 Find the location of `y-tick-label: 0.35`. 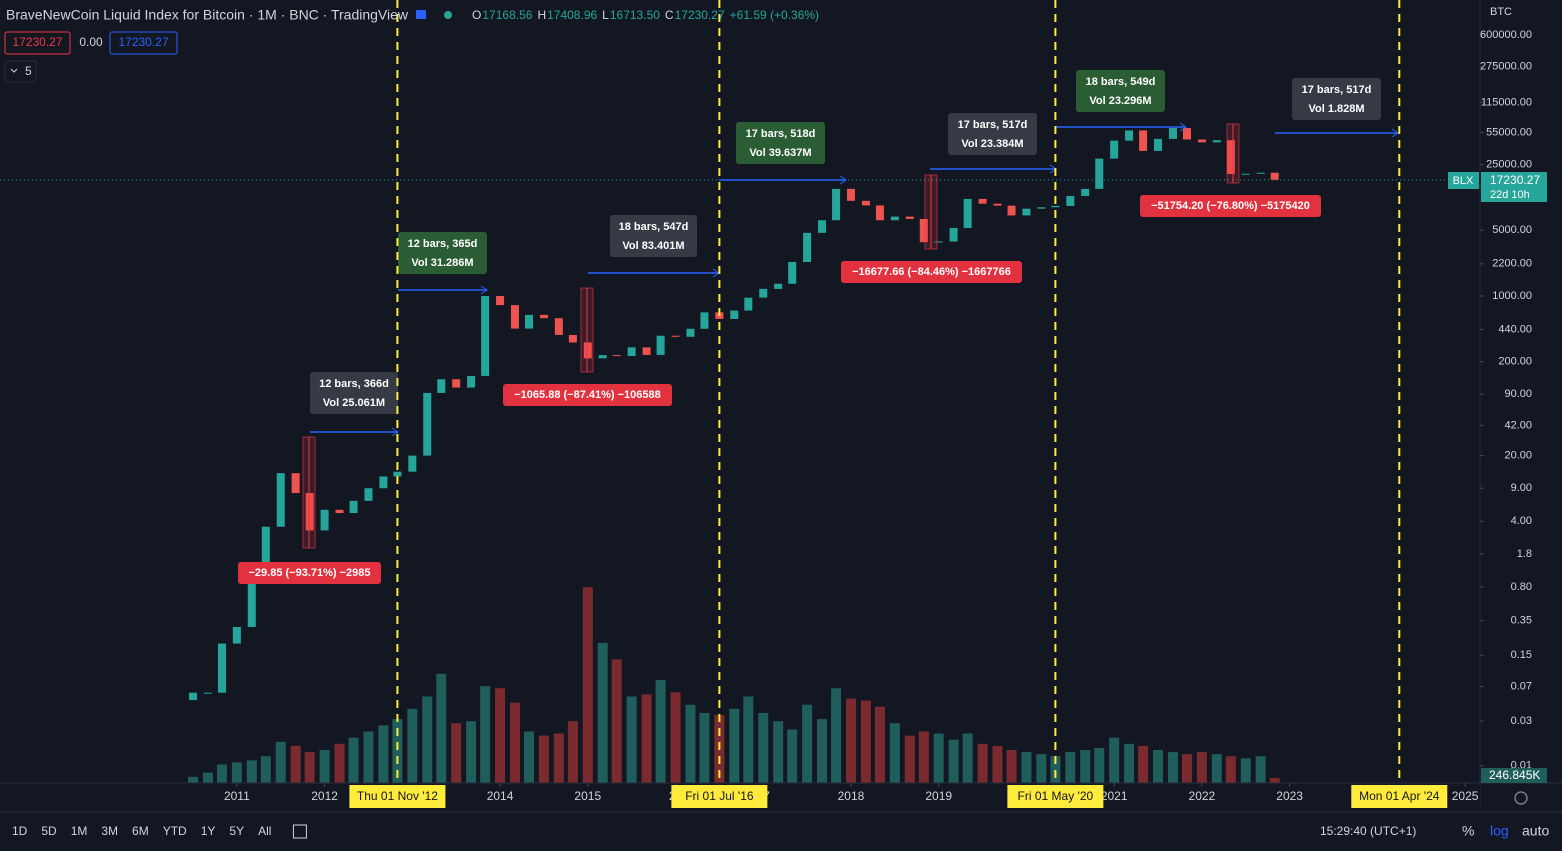

y-tick-label: 0.35 is located at coordinates (1521, 621).